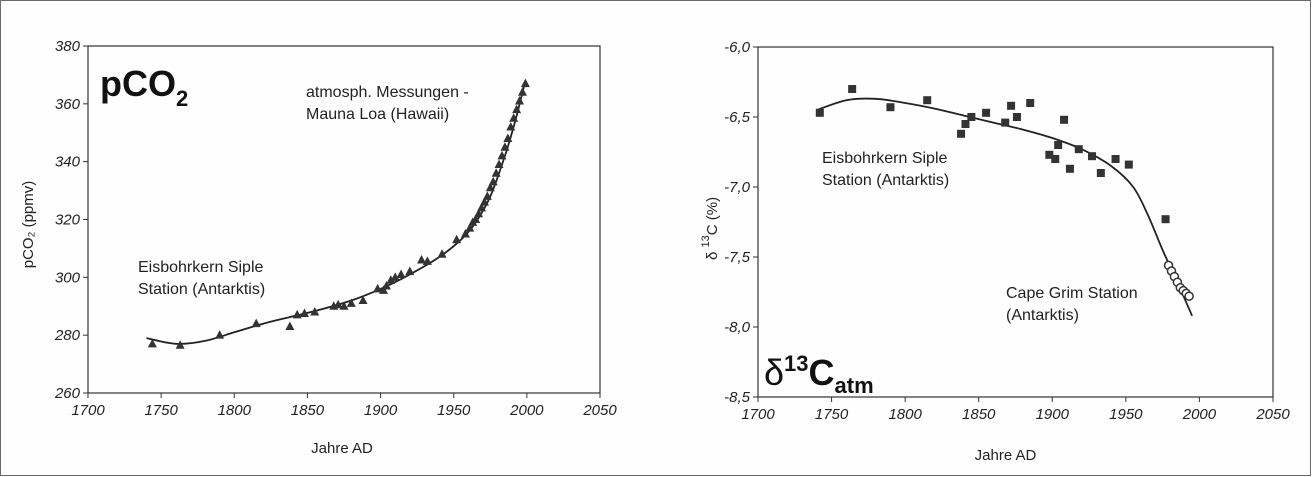 The height and width of the screenshot is (477, 1312). I want to click on pco2-chart-title: pCO2, so click(144, 87).